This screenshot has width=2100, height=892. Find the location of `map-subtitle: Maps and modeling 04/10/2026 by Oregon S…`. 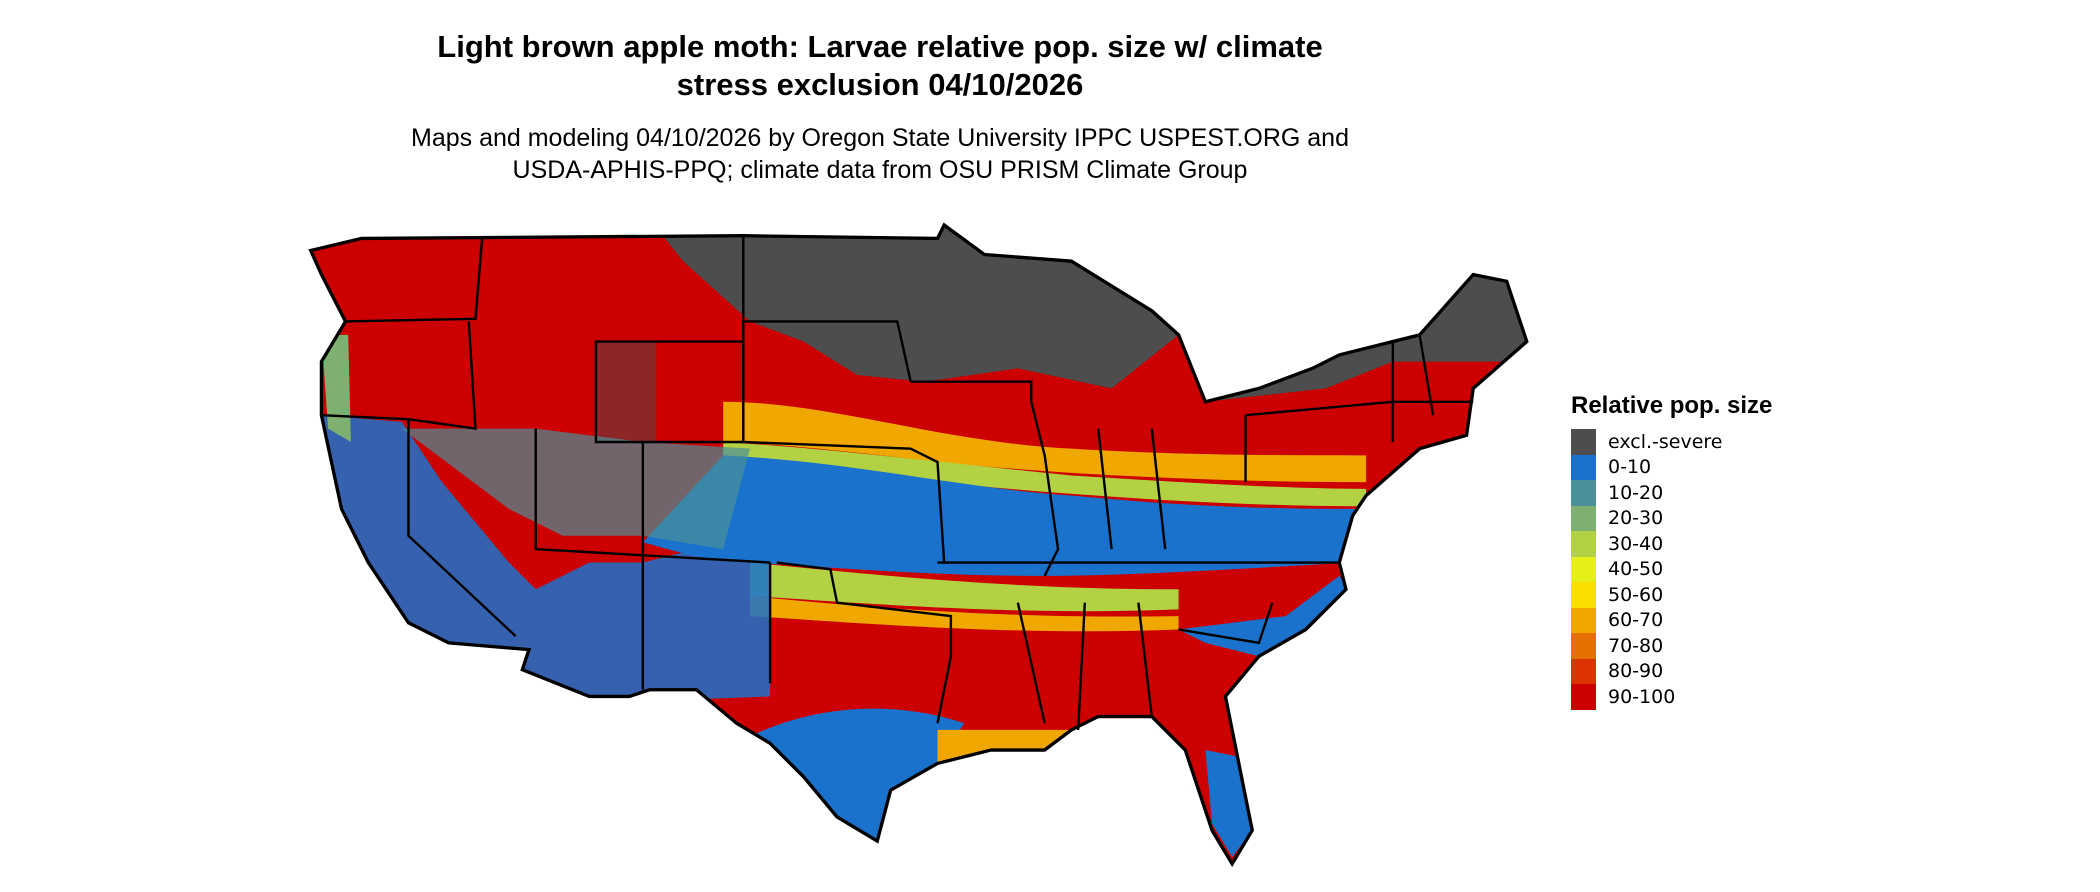

map-subtitle: Maps and modeling 04/10/2026 by Oregon S… is located at coordinates (880, 154).